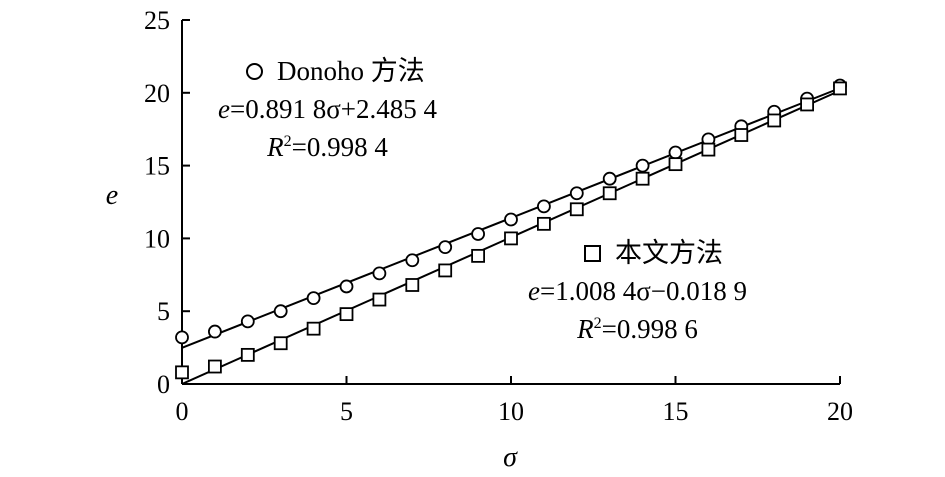 The width and height of the screenshot is (945, 477). I want to click on y-tick-label: 0, so click(163, 384).